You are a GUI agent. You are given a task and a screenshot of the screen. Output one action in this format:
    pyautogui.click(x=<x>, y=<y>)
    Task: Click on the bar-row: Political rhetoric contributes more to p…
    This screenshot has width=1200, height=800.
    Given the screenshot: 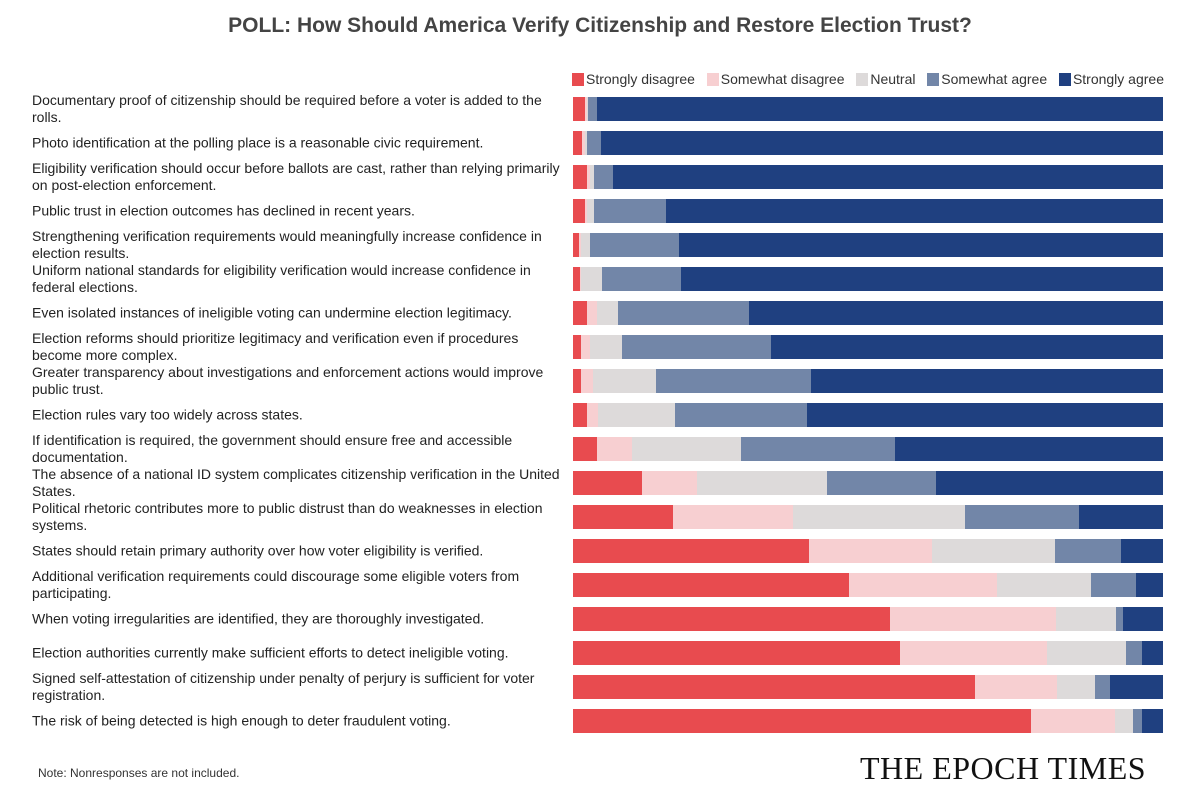 What is the action you would take?
    pyautogui.click(x=600, y=517)
    